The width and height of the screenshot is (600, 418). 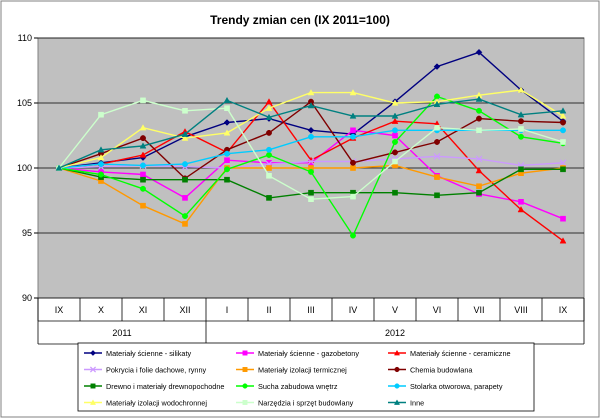 What do you see at coordinates (165, 386) in the screenshot?
I see `legend-label: Drewno i materiały drewnopochodne` at bounding box center [165, 386].